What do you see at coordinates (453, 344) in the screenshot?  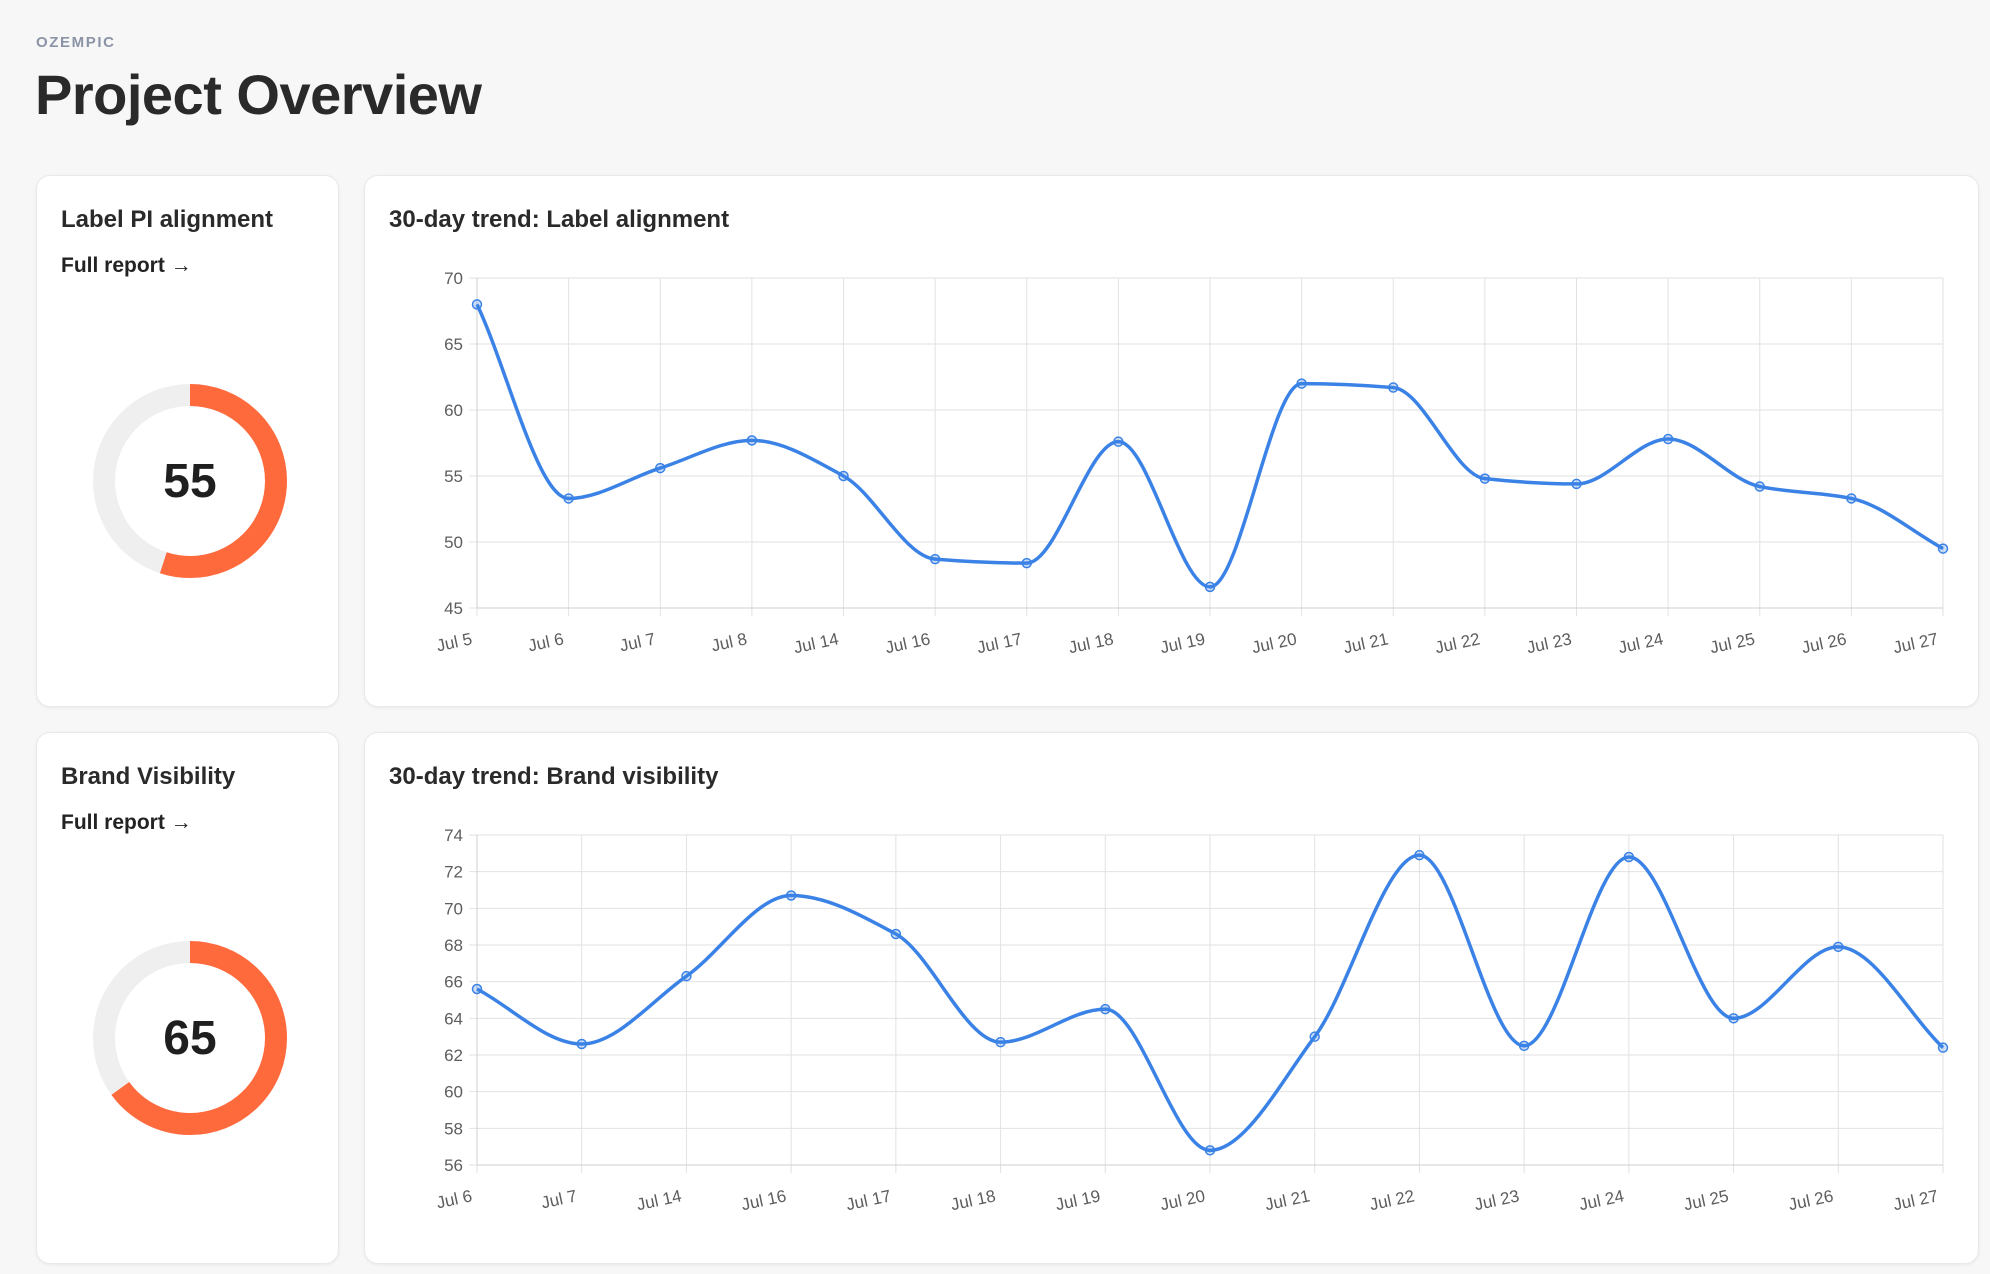 I see `y-tick-label: 65` at bounding box center [453, 344].